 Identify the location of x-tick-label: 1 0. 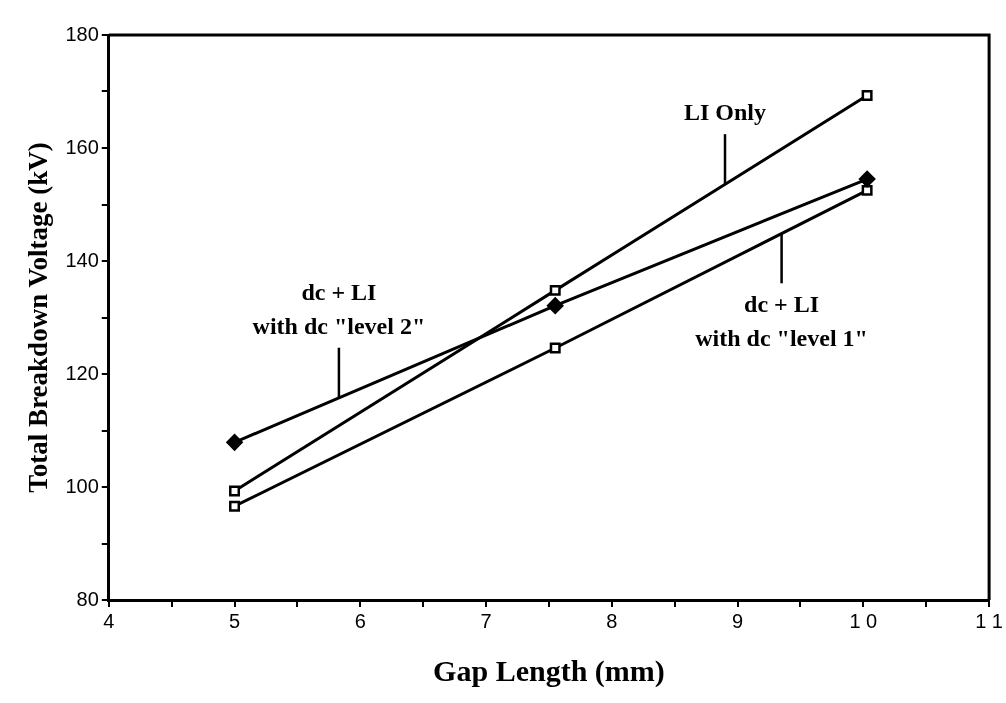
(863, 620).